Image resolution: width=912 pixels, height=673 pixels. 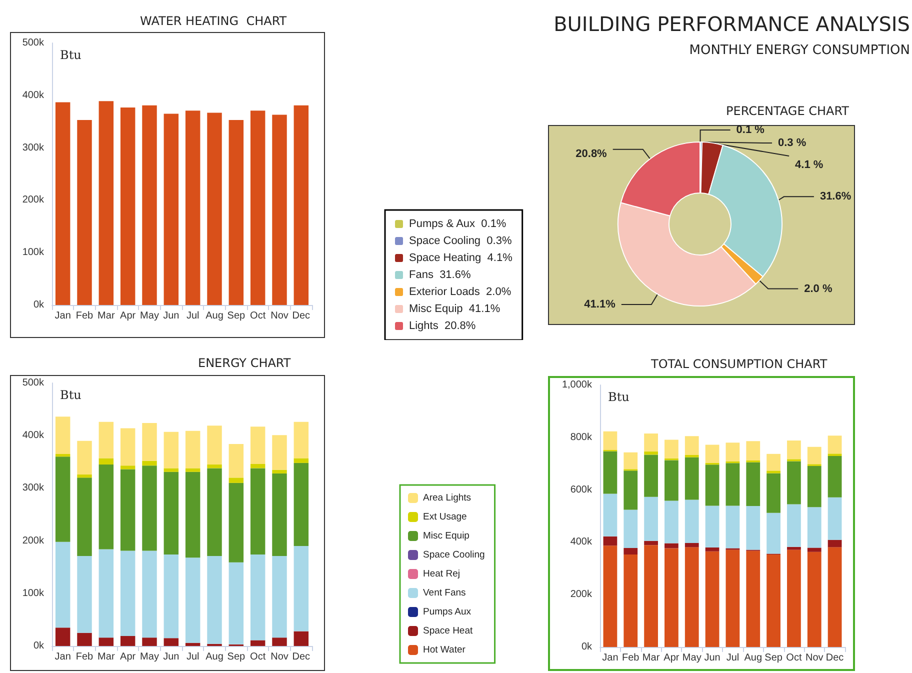 I want to click on legend-label: Space Cooling, so click(x=454, y=555).